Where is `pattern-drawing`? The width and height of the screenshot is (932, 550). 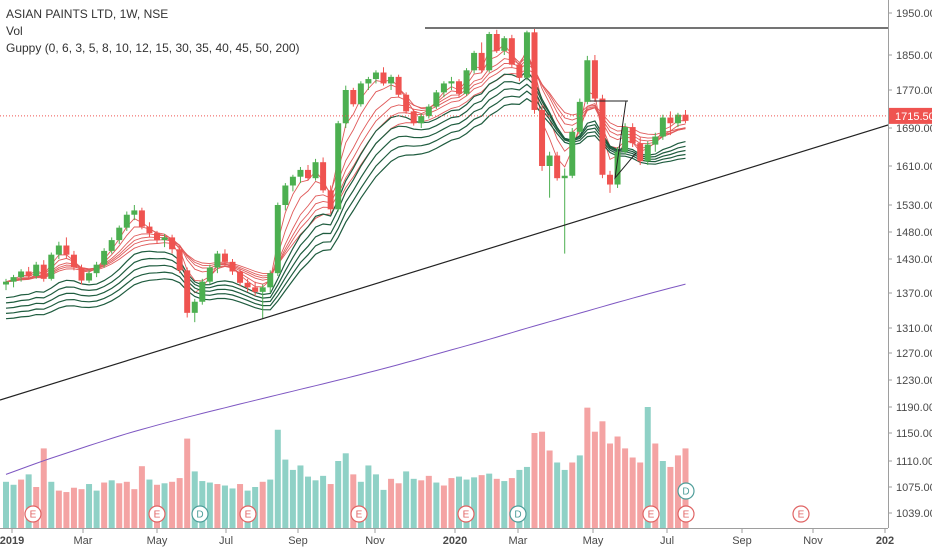
pattern-drawing is located at coordinates (625, 140).